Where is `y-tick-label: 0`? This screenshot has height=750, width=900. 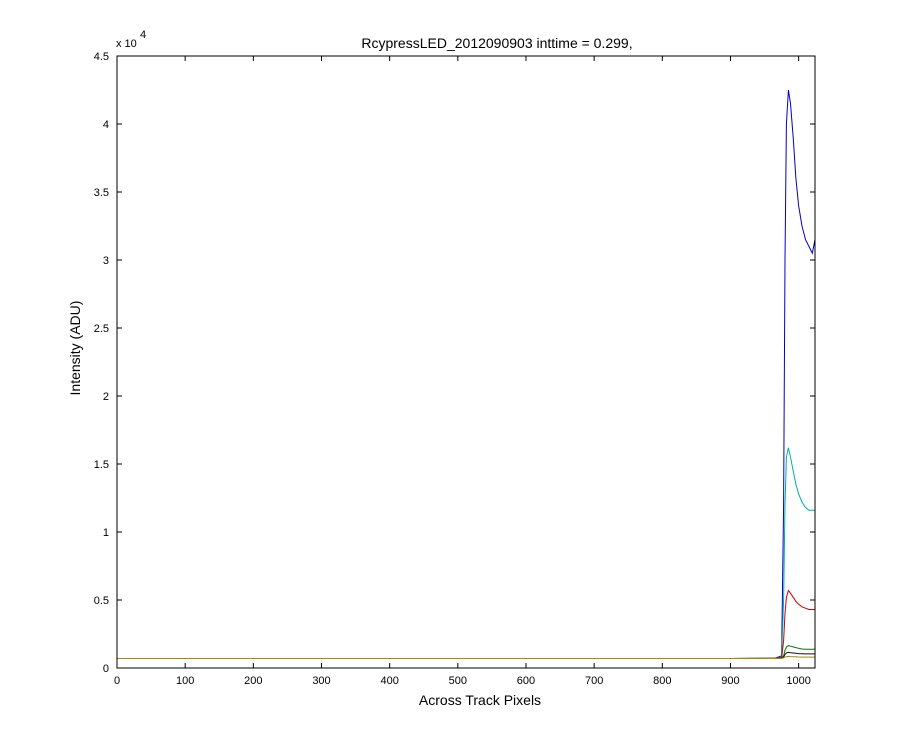 y-tick-label: 0 is located at coordinates (106, 669).